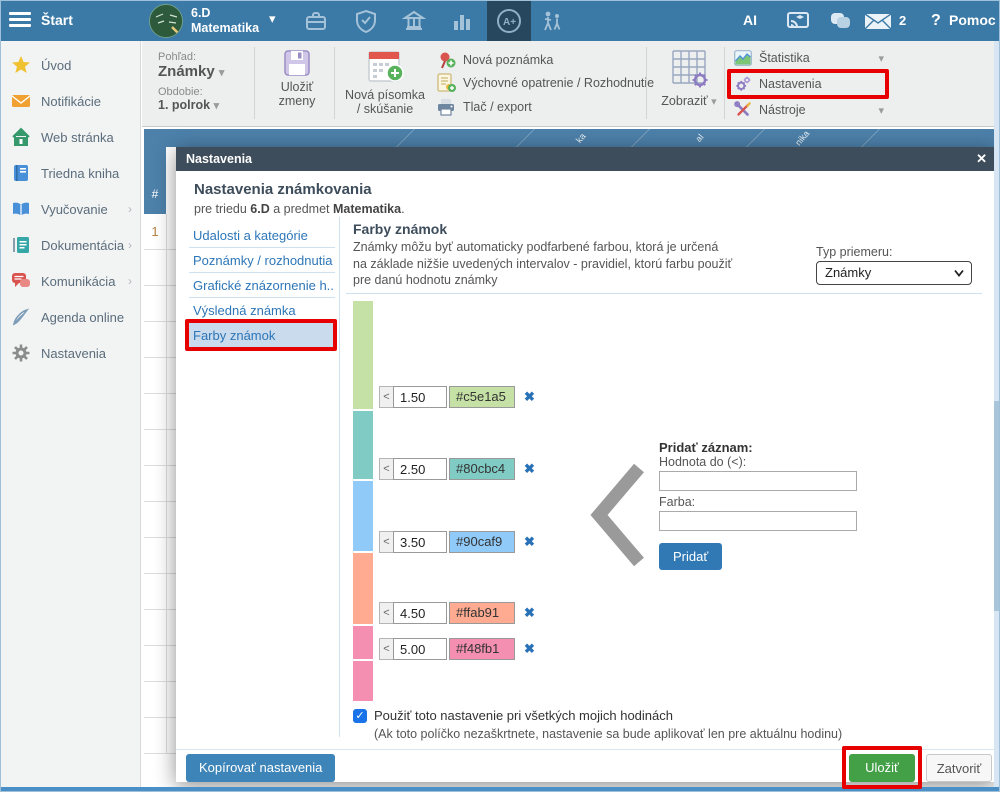 The image size is (1000, 792). I want to click on menu-divider, so click(339, 477).